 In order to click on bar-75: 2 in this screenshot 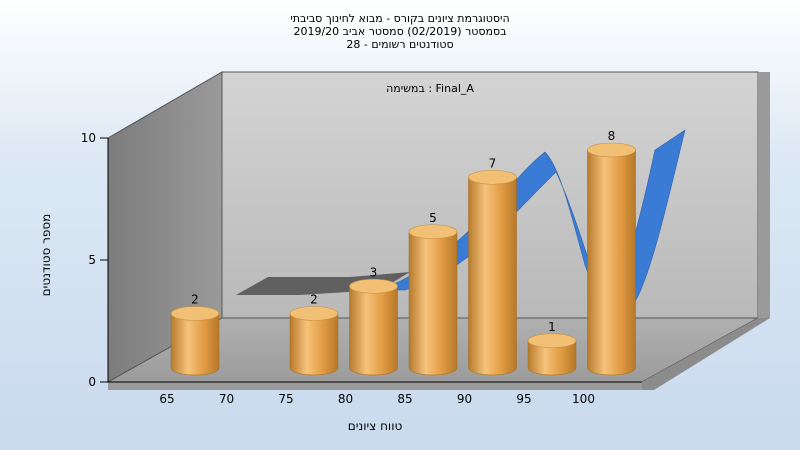, I will do `click(314, 334)`.